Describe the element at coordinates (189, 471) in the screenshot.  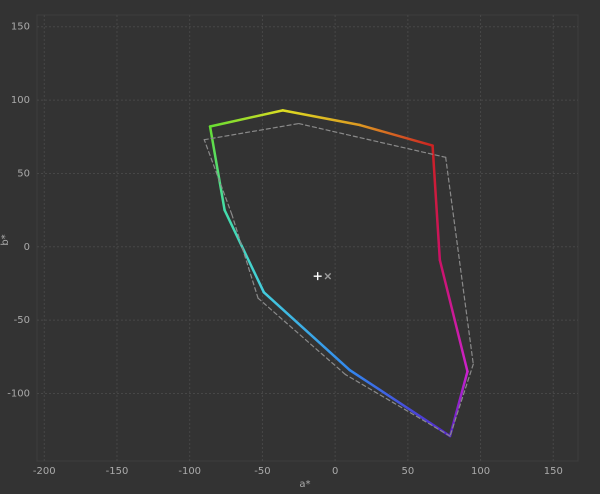
I see `x-tick-label: -100` at that location.